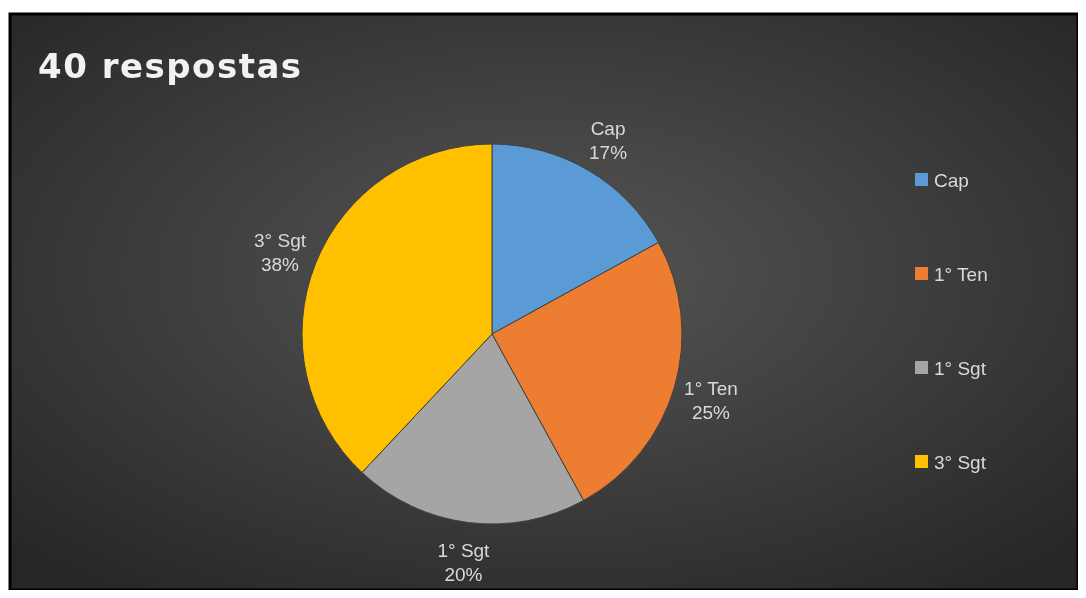 Image resolution: width=1086 pixels, height=598 pixels. I want to click on legend-label: Cap, so click(951, 180).